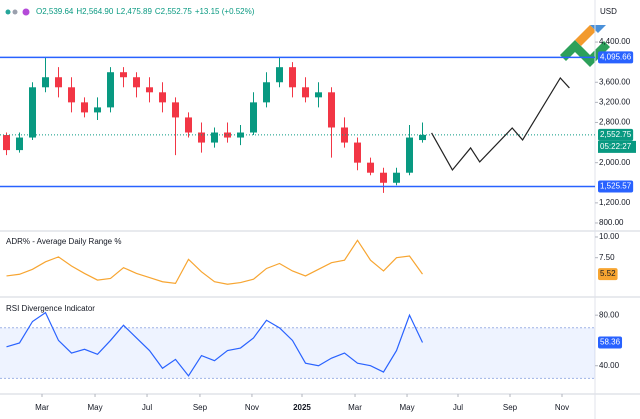 This screenshot has width=640, height=419. I want to click on y-tick-label: 40.00, so click(609, 365).